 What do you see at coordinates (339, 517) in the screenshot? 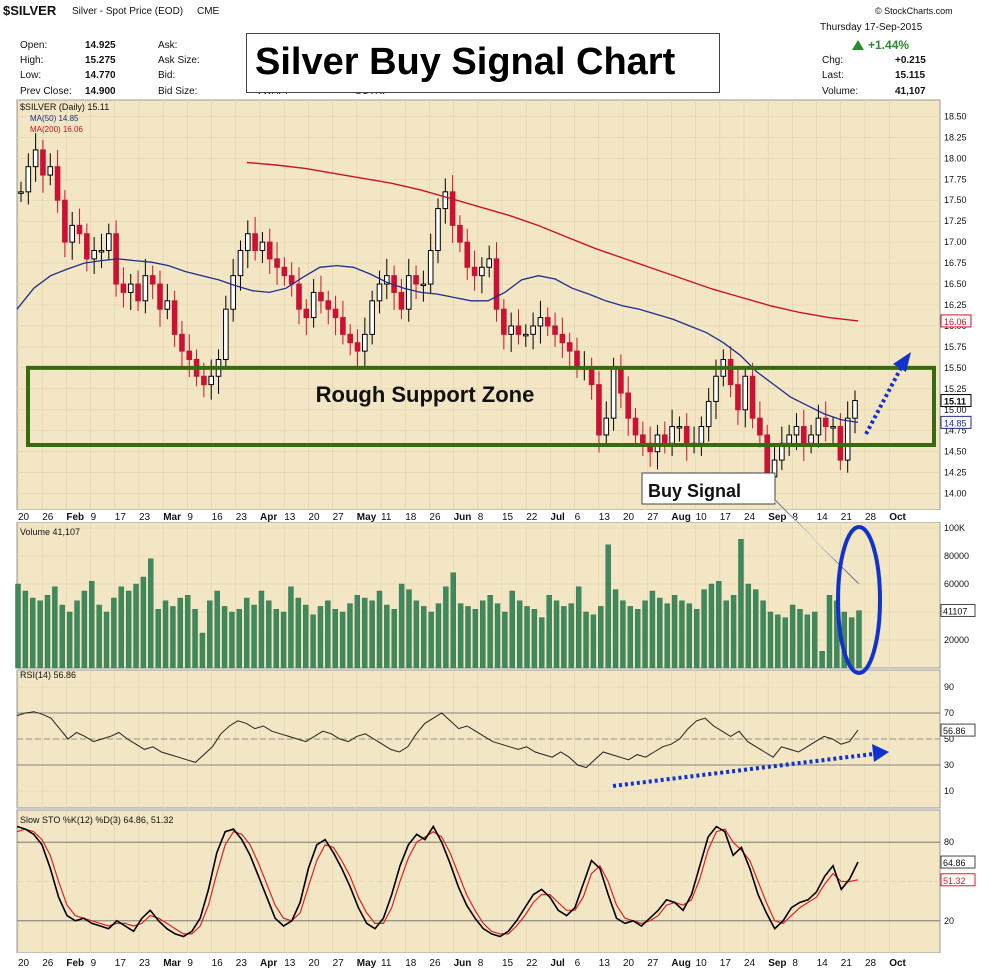
I see `x-tick-label-top: 27` at bounding box center [339, 517].